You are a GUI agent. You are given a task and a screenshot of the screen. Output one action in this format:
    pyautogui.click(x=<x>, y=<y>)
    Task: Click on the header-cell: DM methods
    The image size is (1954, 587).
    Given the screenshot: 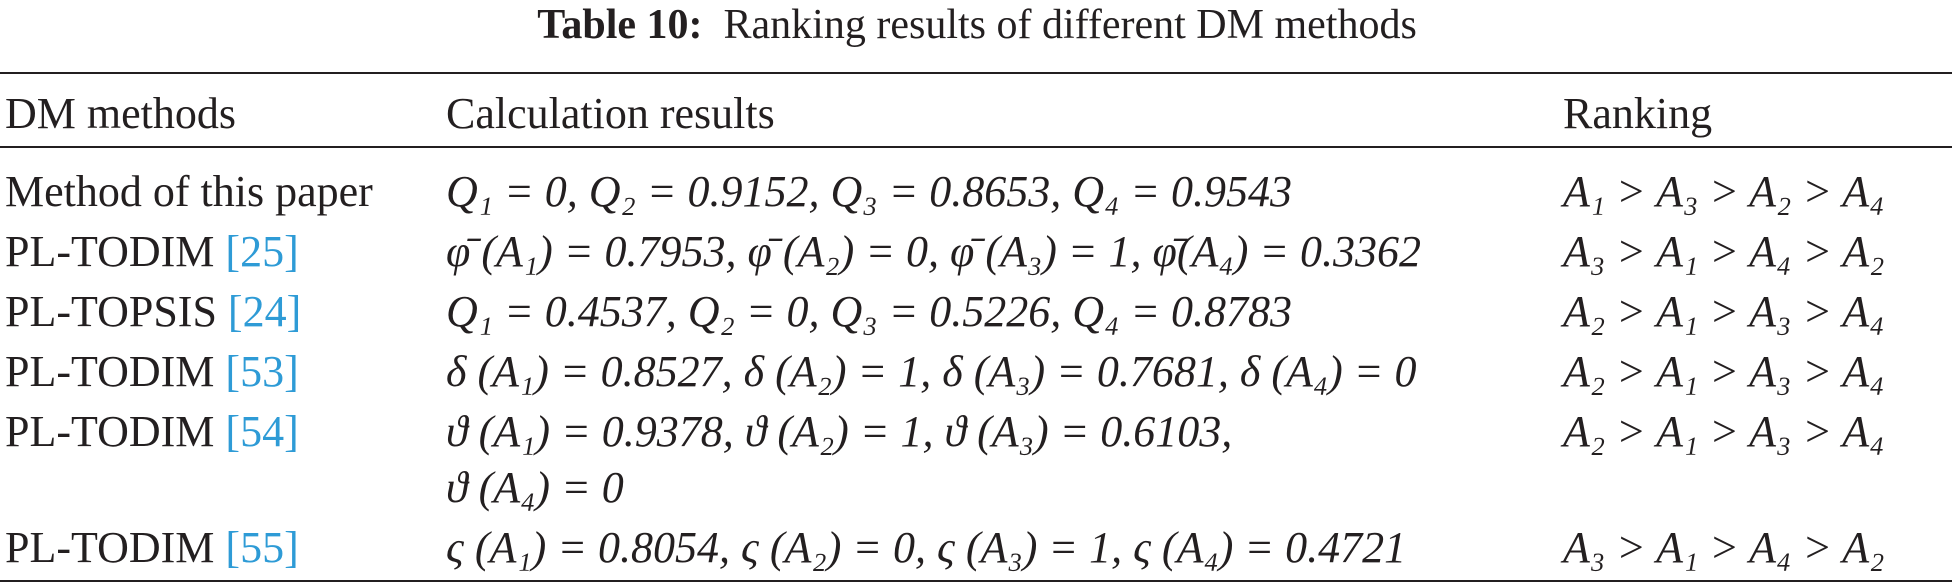 What is the action you would take?
    pyautogui.click(x=120, y=113)
    